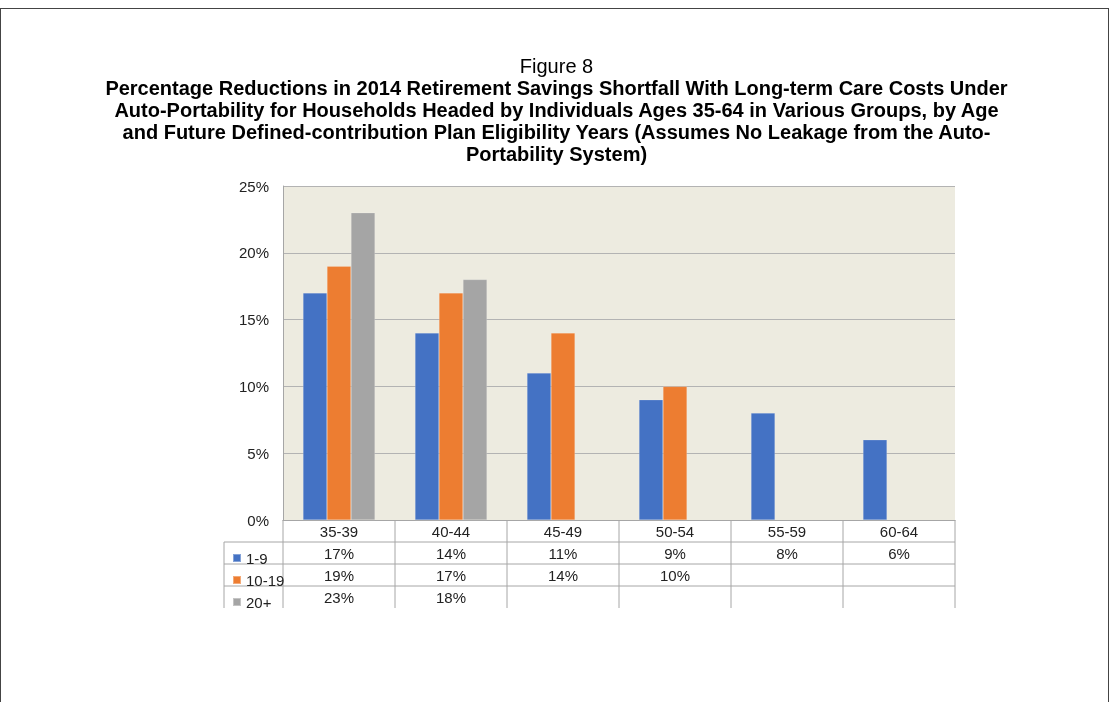  What do you see at coordinates (563, 553) in the screenshot?
I see `data-label: 11%` at bounding box center [563, 553].